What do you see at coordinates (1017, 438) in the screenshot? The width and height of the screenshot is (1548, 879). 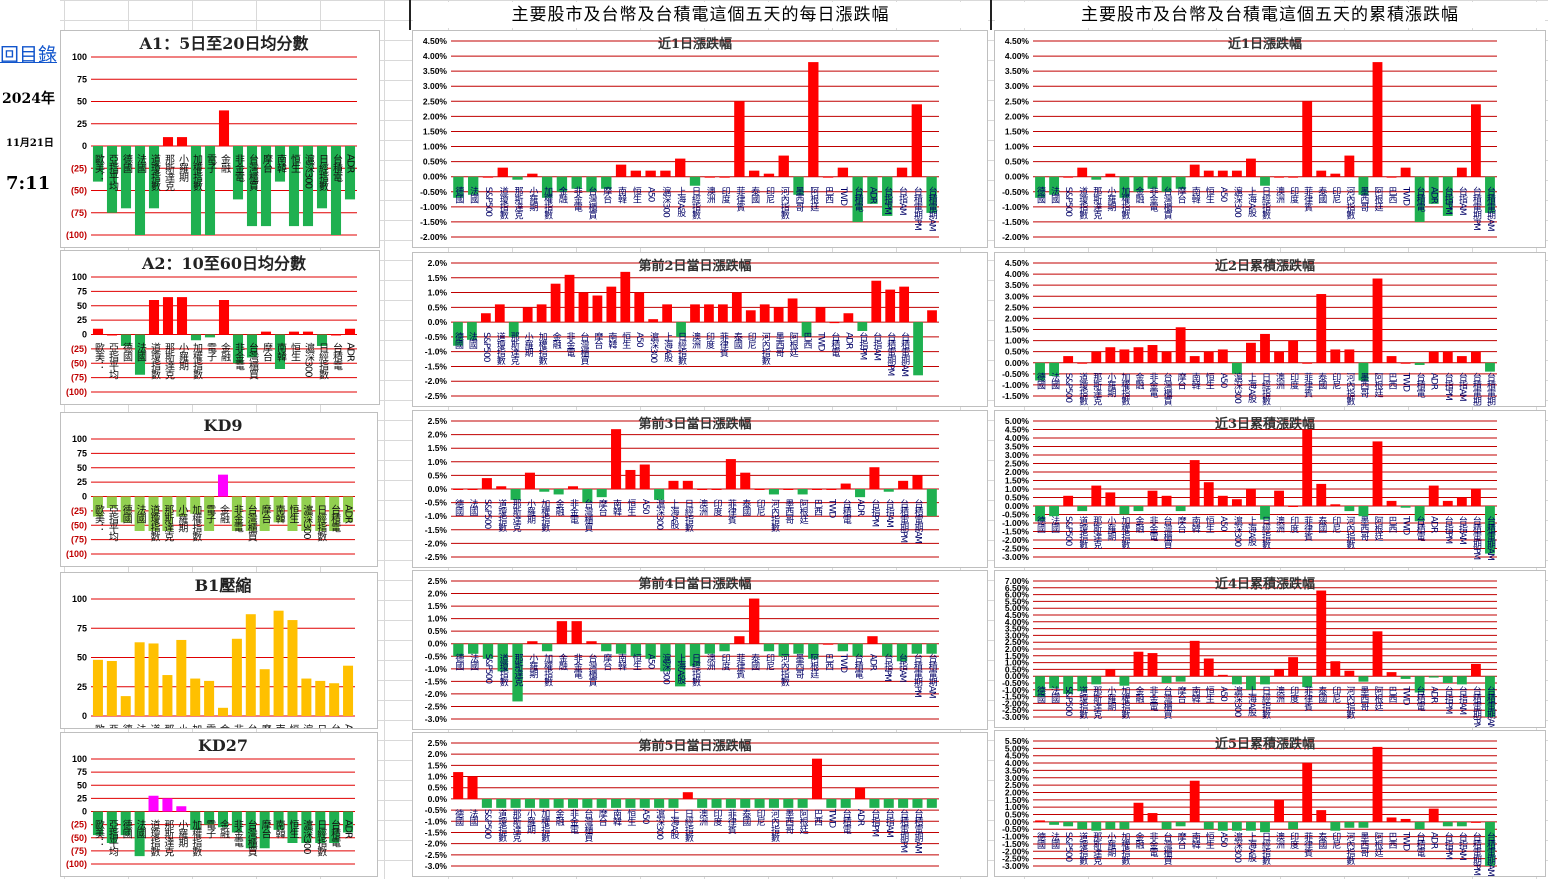 I see `y-tick-label: 4.00%` at bounding box center [1017, 438].